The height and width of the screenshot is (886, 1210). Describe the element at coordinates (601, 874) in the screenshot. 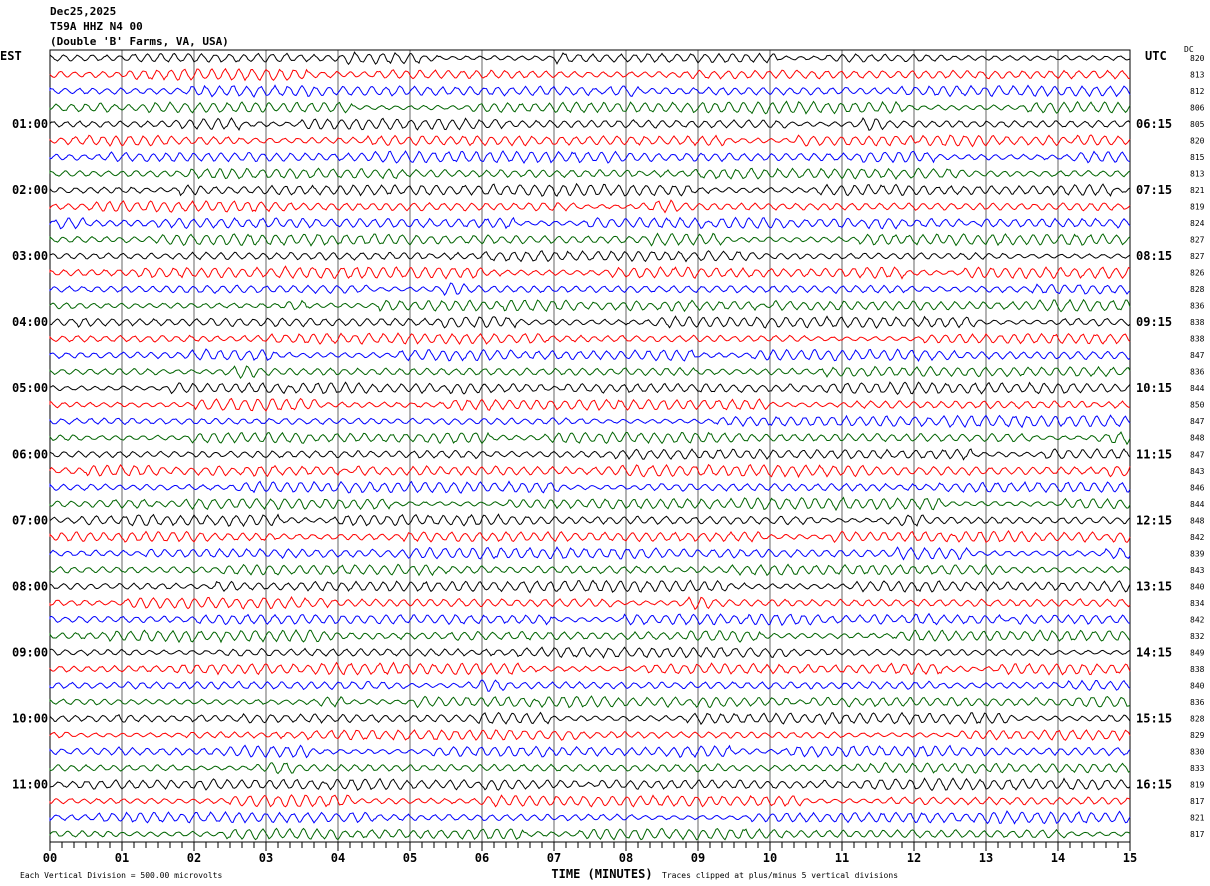

I see `x-axis-title: TIME (MINUTES)` at that location.